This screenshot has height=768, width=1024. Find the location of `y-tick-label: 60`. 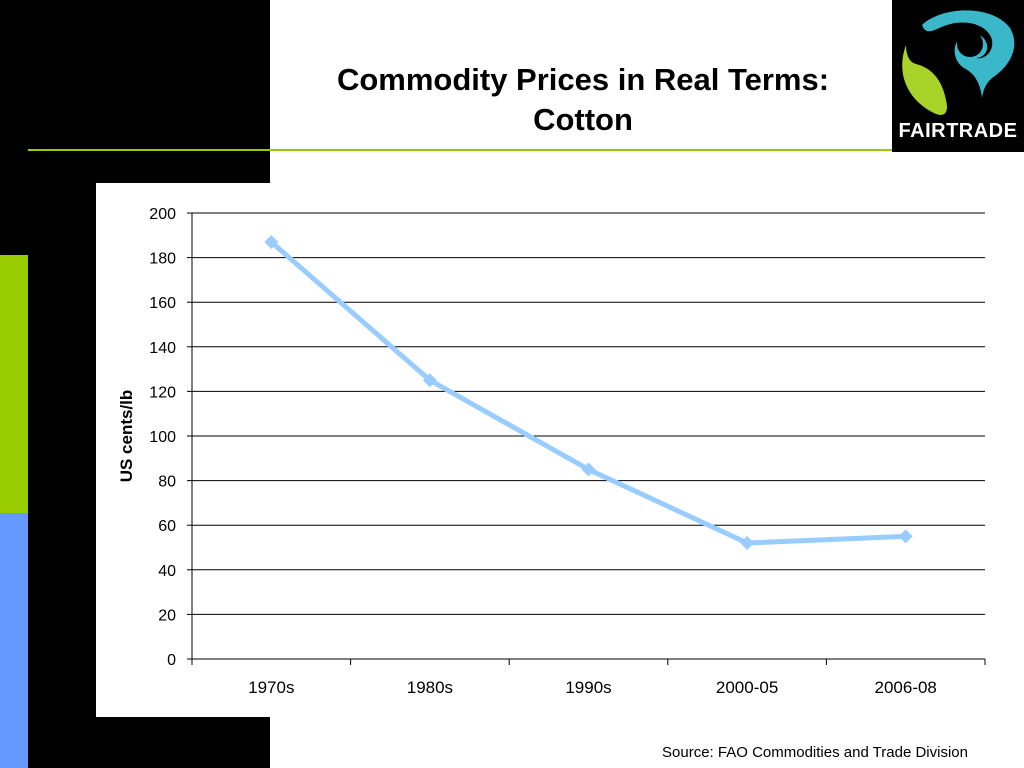

y-tick-label: 60 is located at coordinates (167, 526).